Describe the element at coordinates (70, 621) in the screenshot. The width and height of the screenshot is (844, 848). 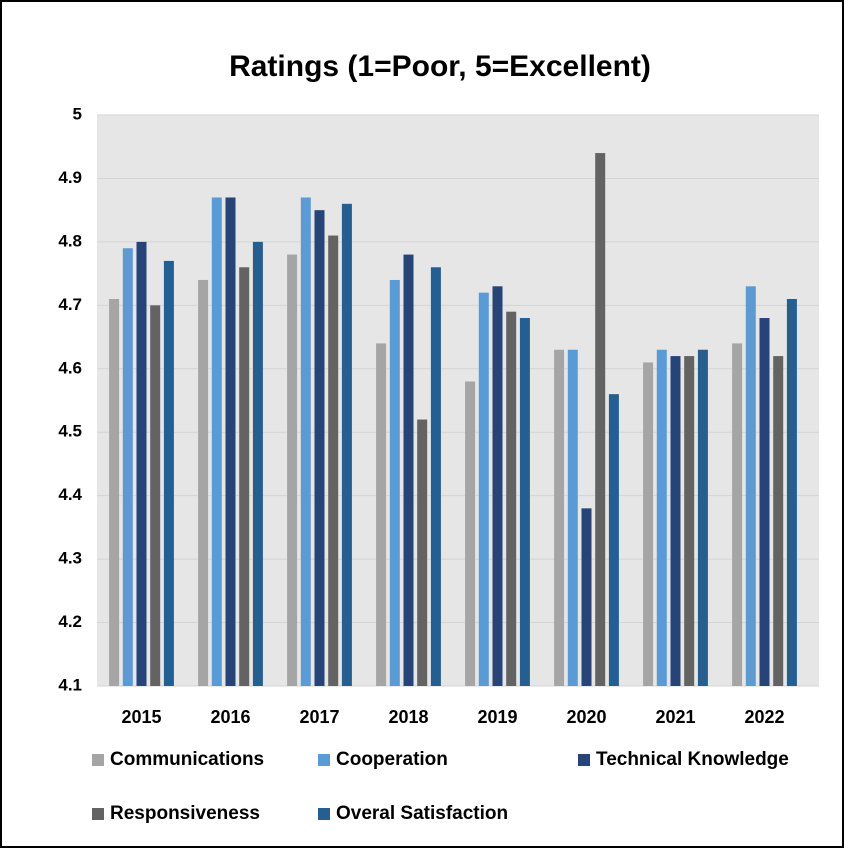
I see `y-tick-label: 4.2` at that location.